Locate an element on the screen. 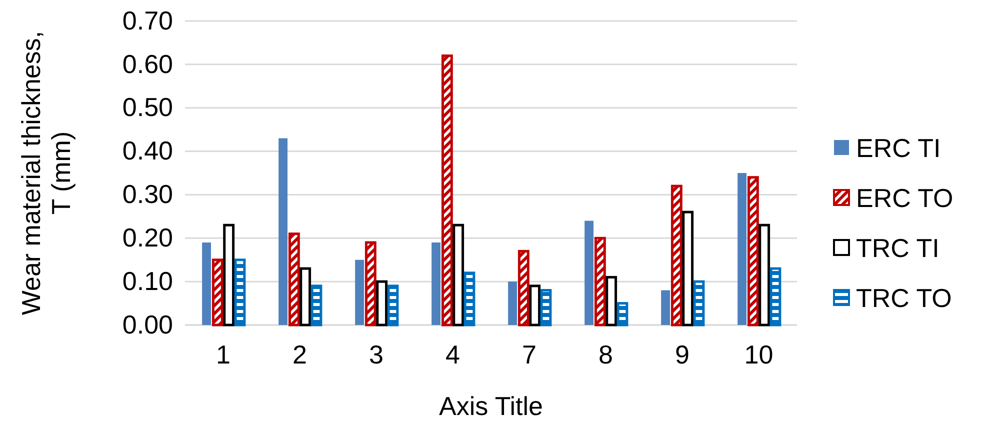  legend-label: ERC TI is located at coordinates (898, 148).